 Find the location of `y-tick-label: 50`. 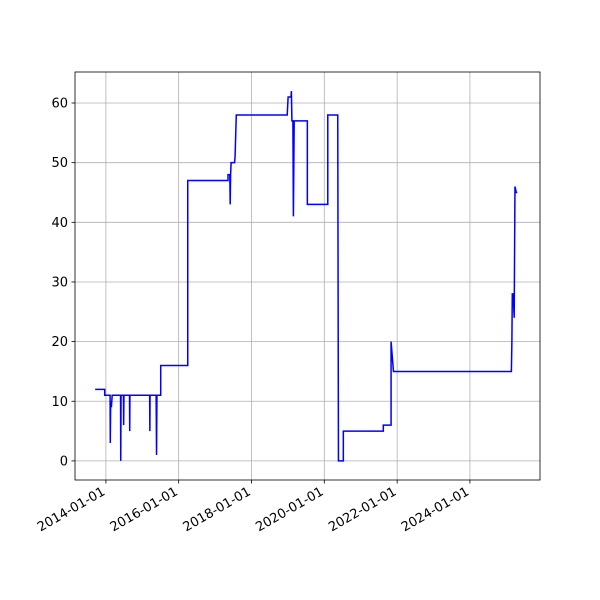

y-tick-label: 50 is located at coordinates (59, 163).